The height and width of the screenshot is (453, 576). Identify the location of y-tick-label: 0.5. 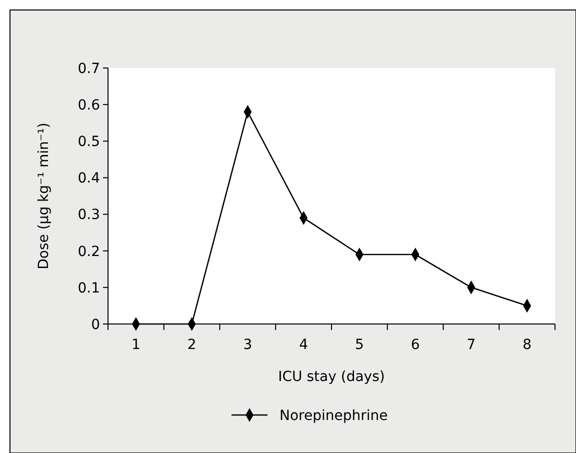
(89, 142).